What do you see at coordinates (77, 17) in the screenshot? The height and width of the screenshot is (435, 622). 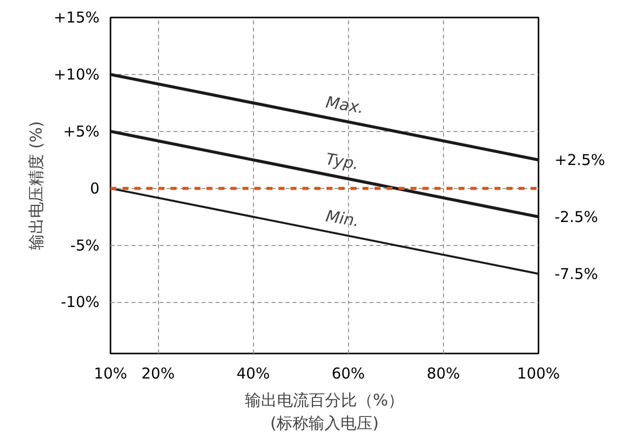 I see `y-tick-label: +15%` at bounding box center [77, 17].